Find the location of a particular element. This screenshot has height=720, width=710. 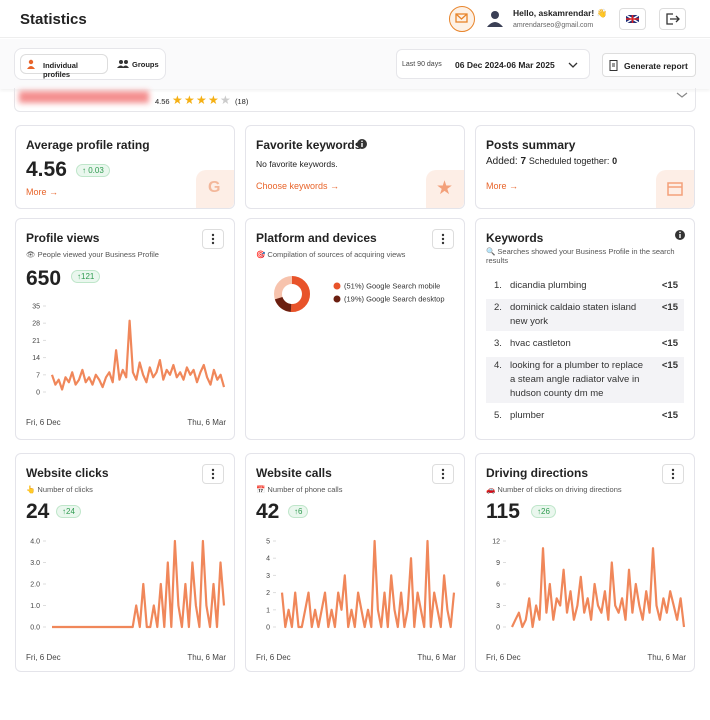

rank: 4. is located at coordinates (498, 365).